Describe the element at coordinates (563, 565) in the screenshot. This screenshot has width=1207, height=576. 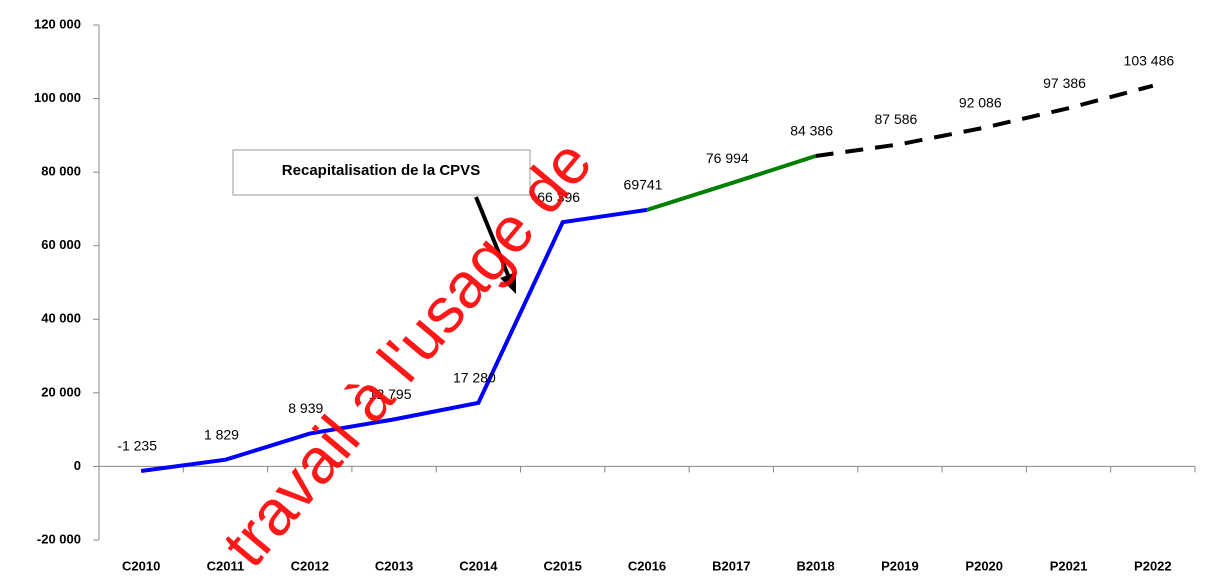
I see `x-tick-label: C2015` at that location.